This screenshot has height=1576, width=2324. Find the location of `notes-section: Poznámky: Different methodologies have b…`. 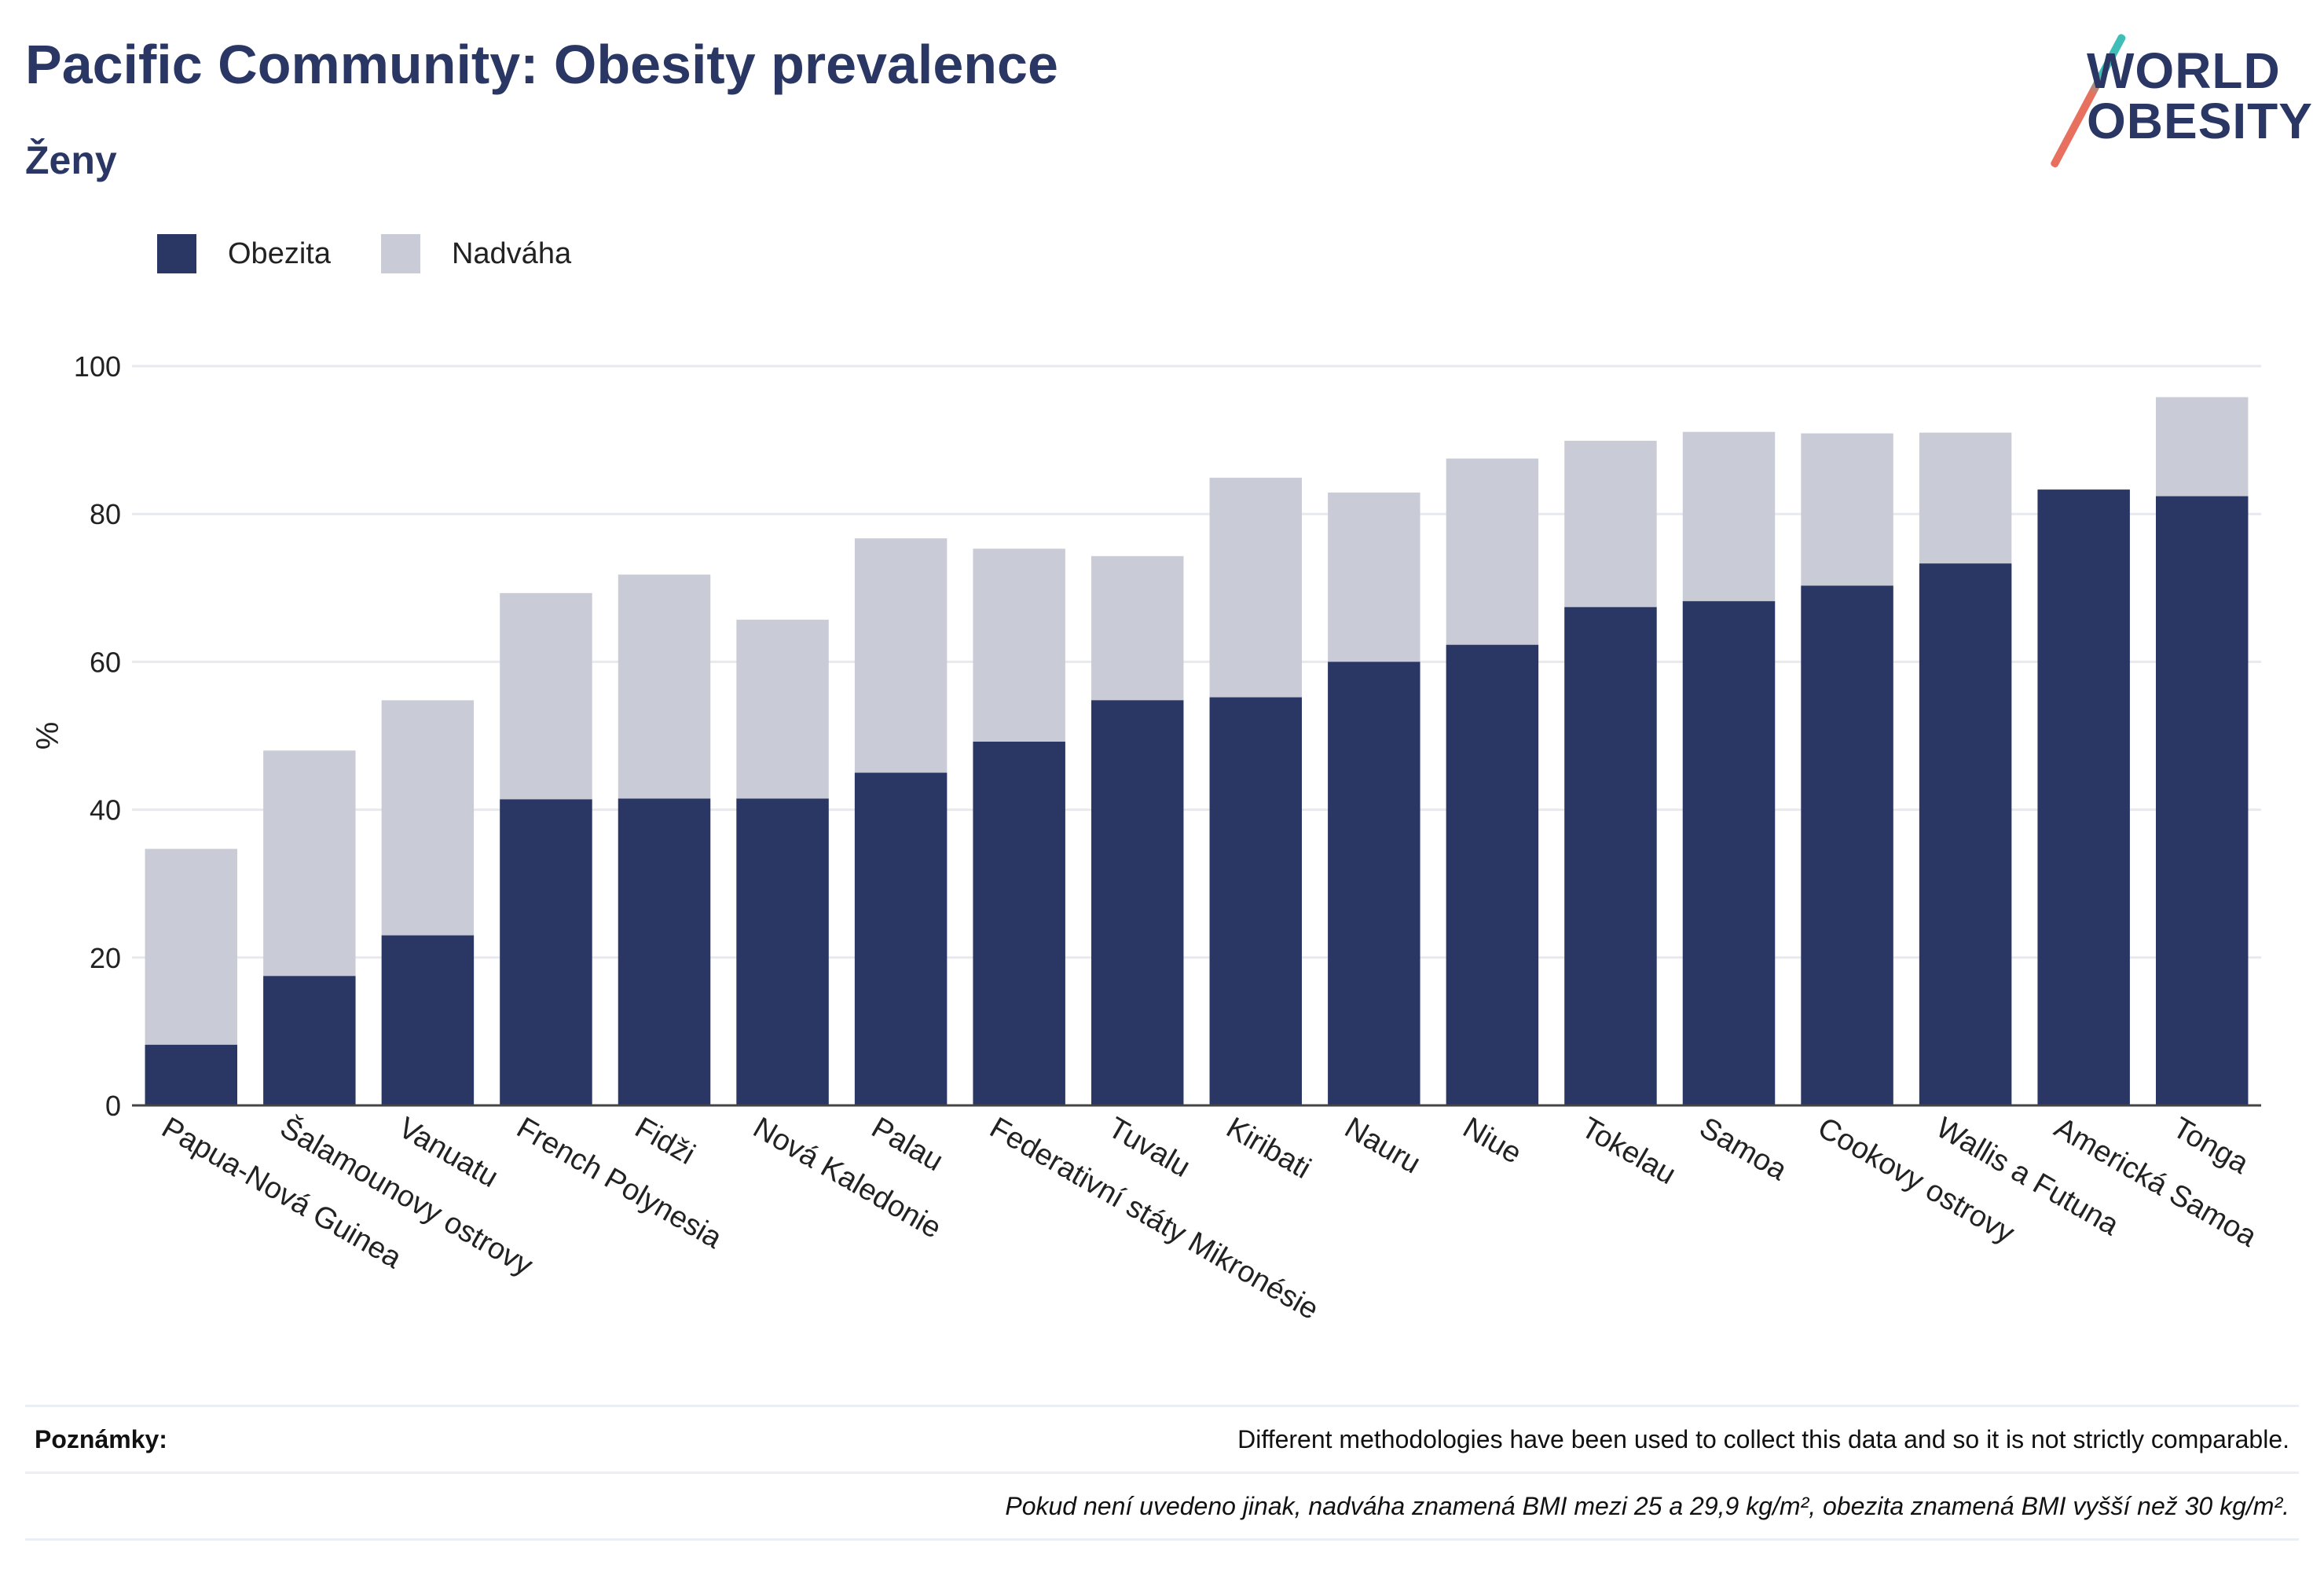

notes-section: Poznámky: Different methodologies have b… is located at coordinates (1162, 1473).